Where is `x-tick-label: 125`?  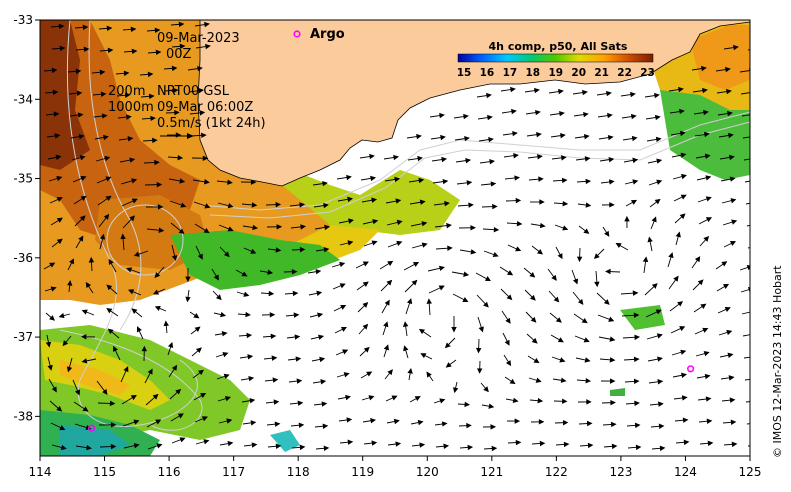 x-tick-label: 125 is located at coordinates (750, 472).